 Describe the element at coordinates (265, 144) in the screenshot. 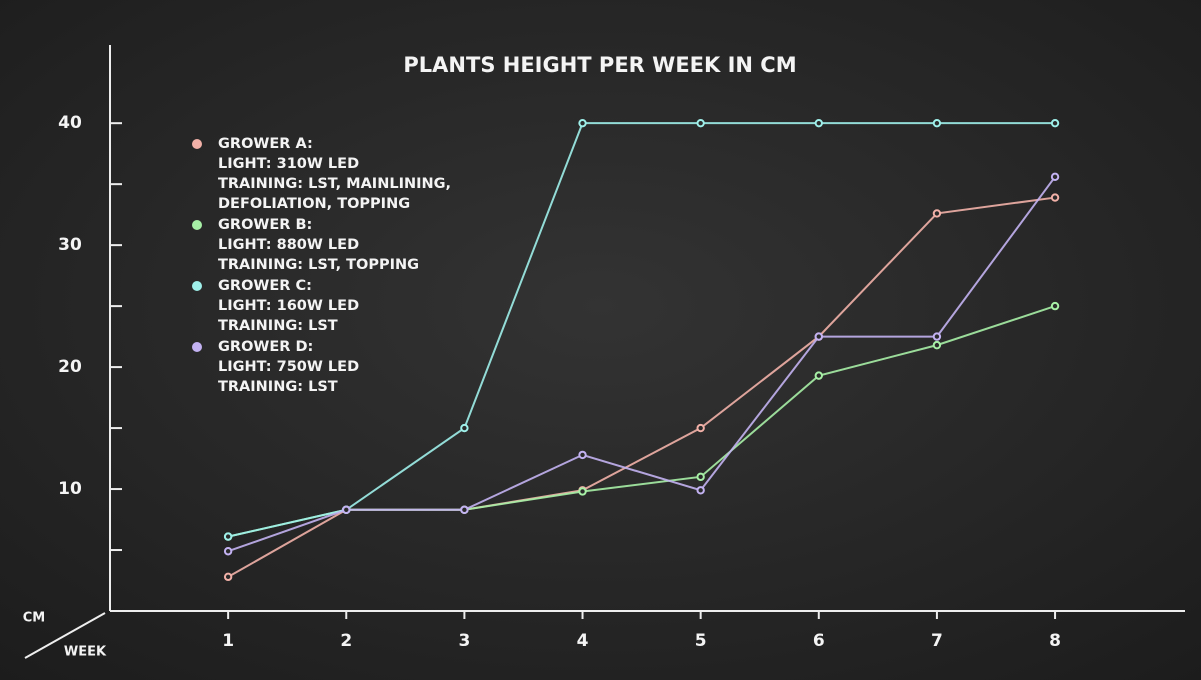

I see `legend-label: GROWER A:` at that location.